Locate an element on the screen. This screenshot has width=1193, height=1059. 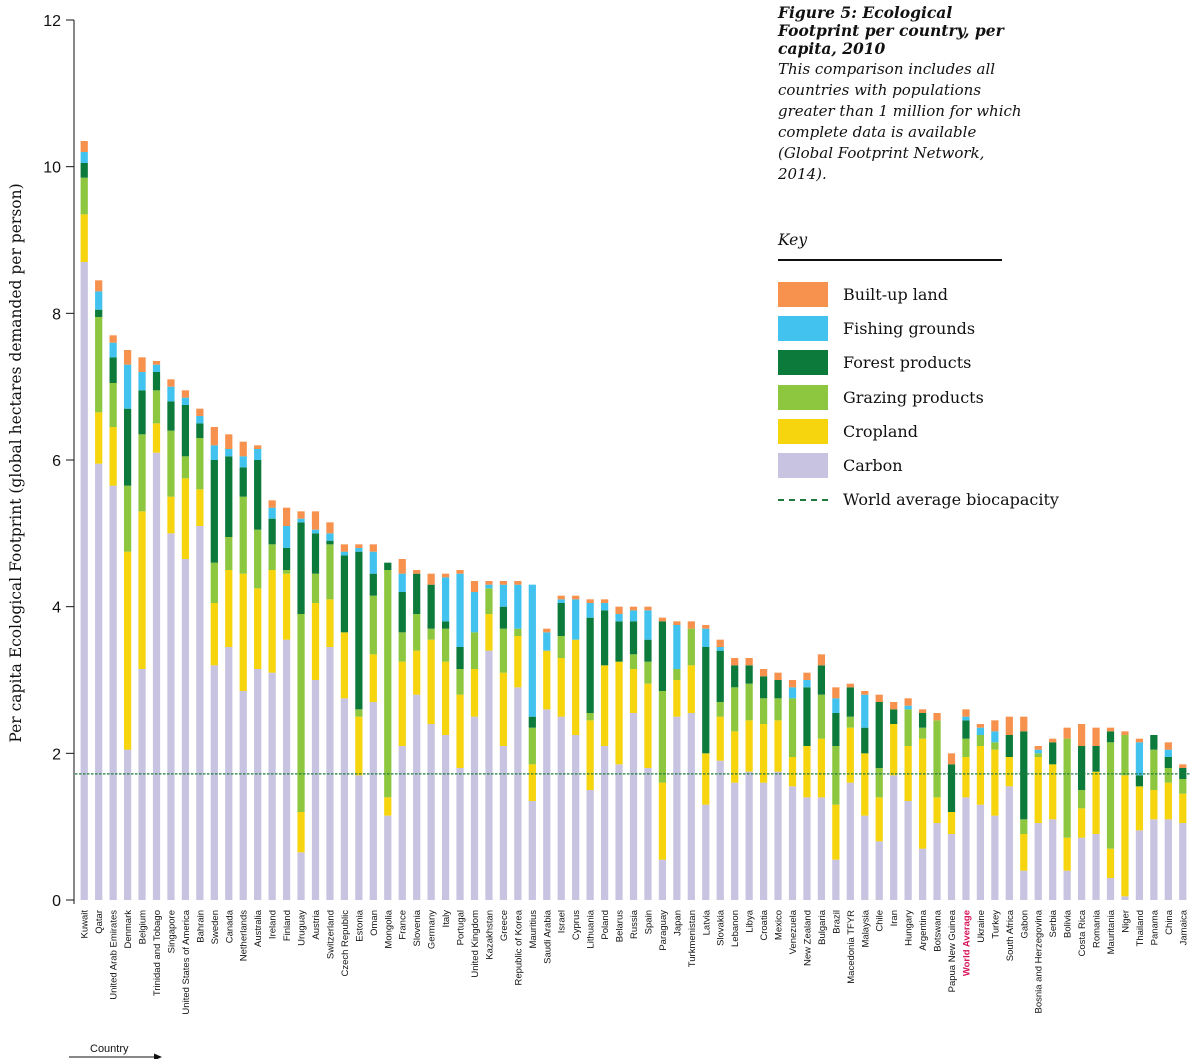
x-tick-label: Australia is located at coordinates (258, 928).